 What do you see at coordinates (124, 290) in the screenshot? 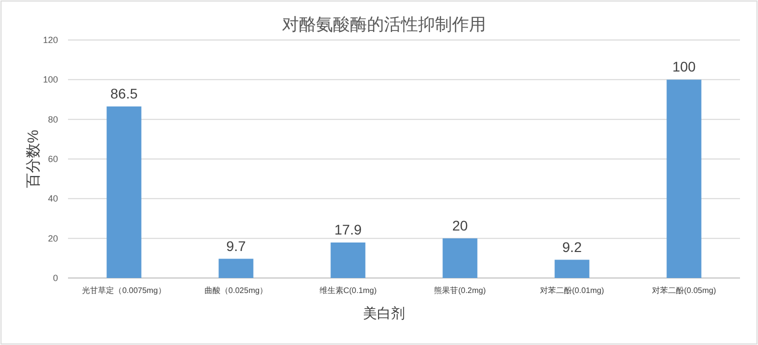
I see `x-tick-label: 光甘草定（0.0075mg）` at bounding box center [124, 290].